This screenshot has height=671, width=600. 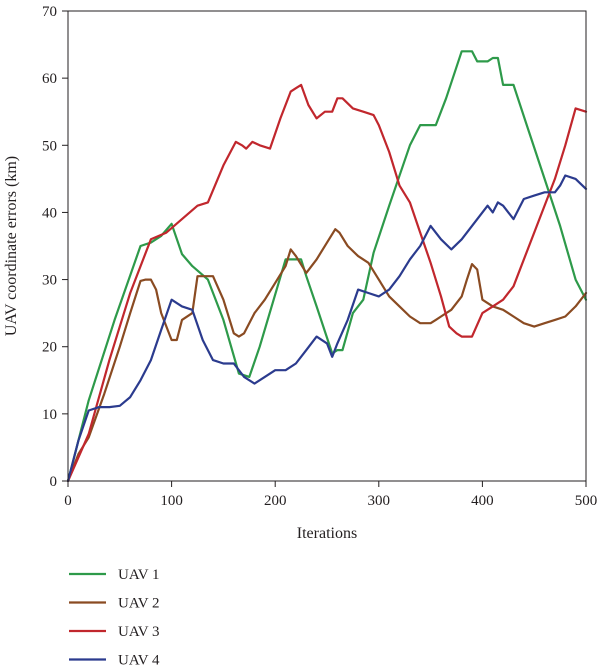 What do you see at coordinates (139, 604) in the screenshot?
I see `legend-label: UAV 2` at bounding box center [139, 604].